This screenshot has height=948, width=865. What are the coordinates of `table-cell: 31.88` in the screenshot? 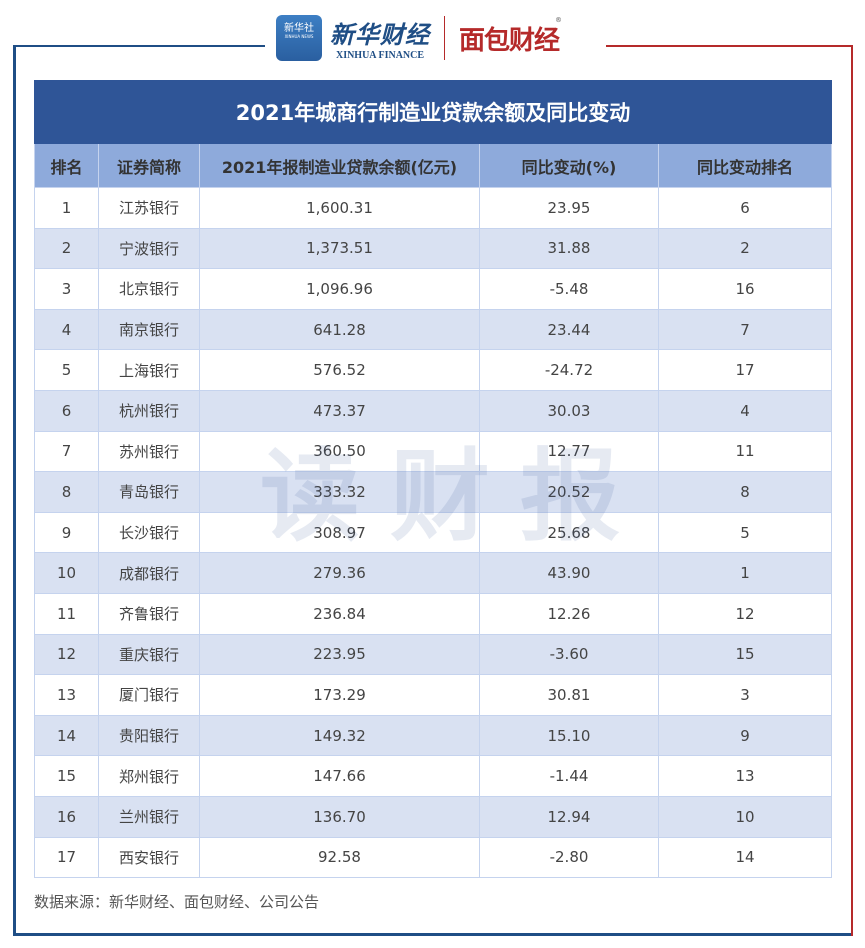 It's located at (569, 248).